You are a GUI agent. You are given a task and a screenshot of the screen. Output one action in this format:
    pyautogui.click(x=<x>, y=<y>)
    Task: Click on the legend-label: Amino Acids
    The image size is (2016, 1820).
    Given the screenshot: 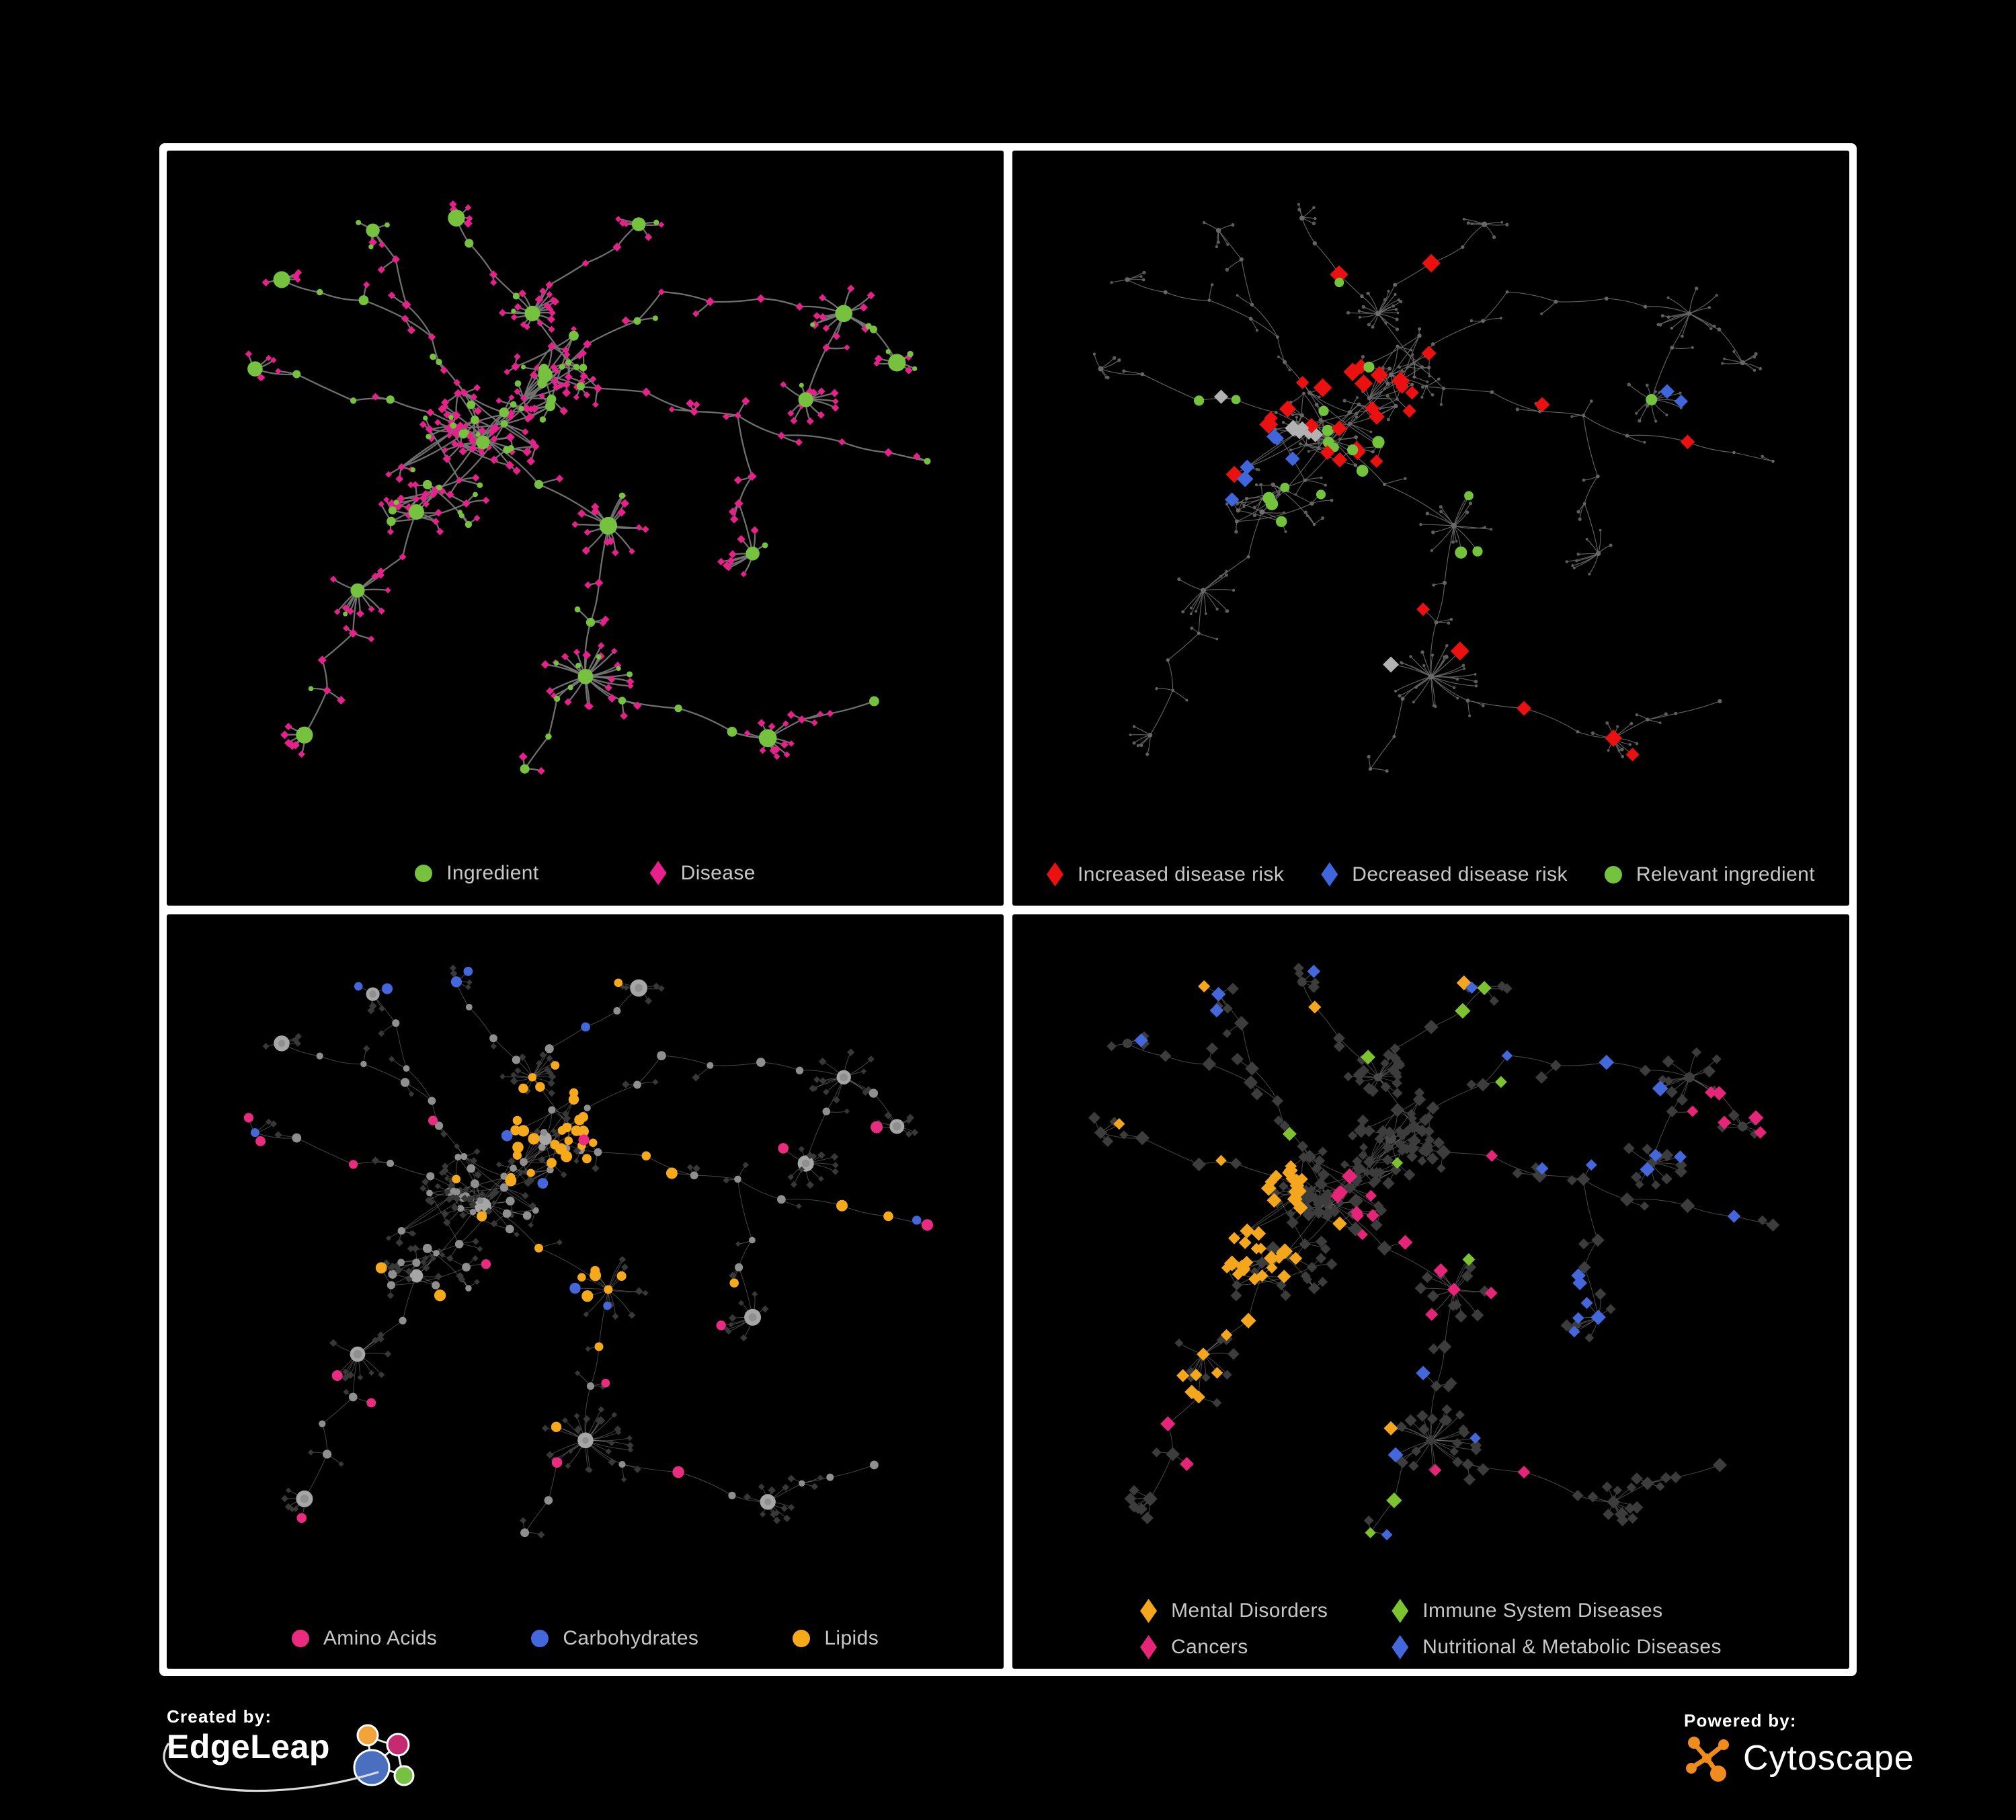 What is the action you would take?
    pyautogui.click(x=380, y=1638)
    